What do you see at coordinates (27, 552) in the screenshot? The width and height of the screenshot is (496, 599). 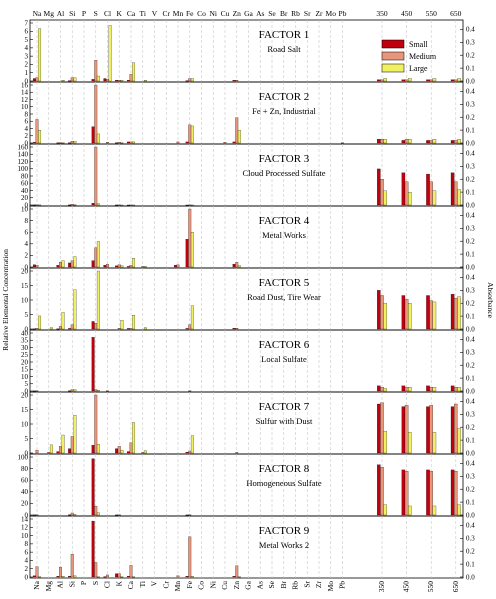 I see `y-tick-label: 6` at bounding box center [27, 552].